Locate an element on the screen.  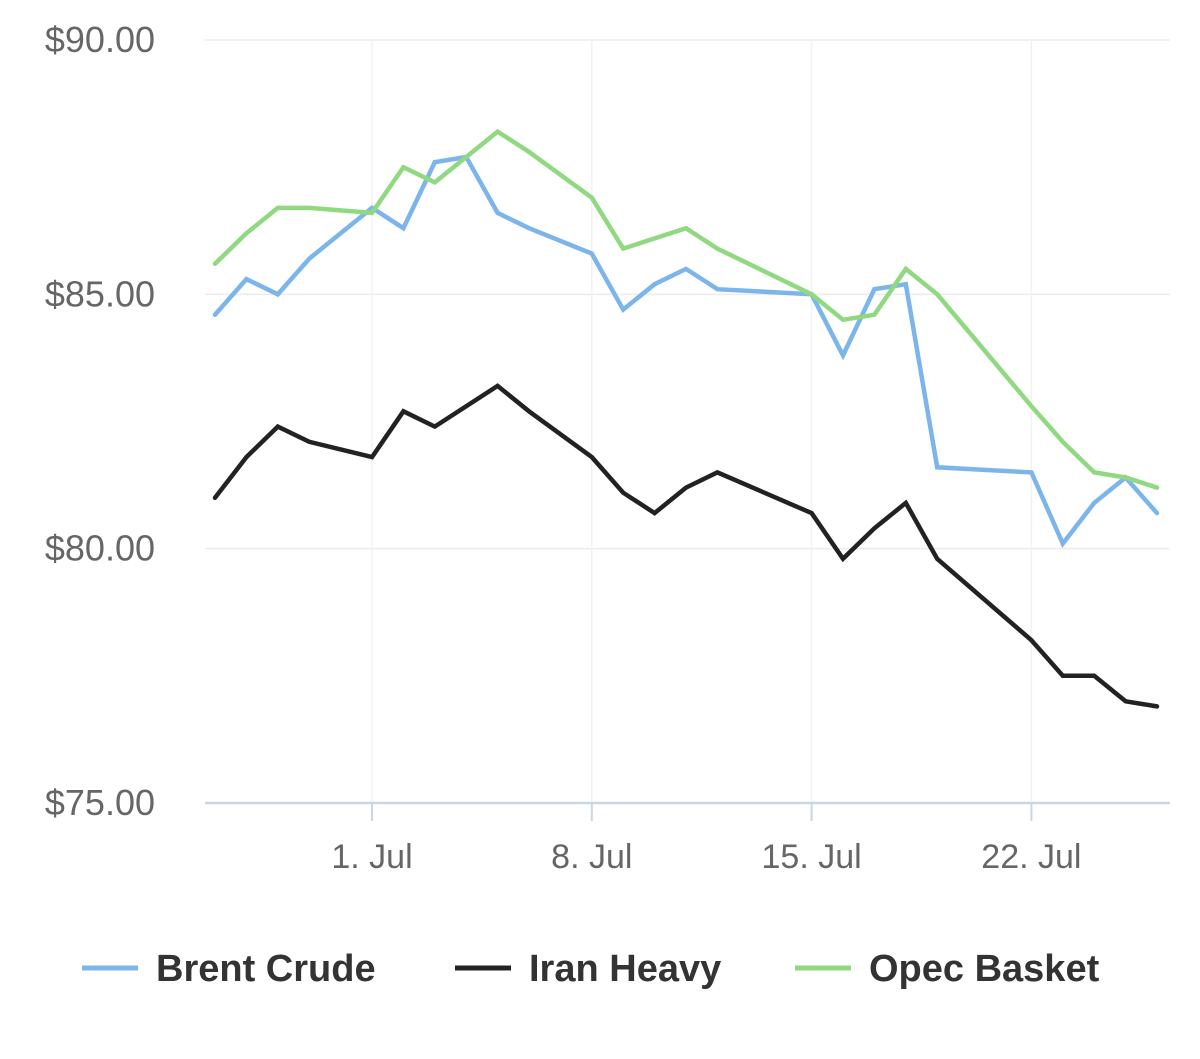
x-tick-label: 8. Jul is located at coordinates (591, 857).